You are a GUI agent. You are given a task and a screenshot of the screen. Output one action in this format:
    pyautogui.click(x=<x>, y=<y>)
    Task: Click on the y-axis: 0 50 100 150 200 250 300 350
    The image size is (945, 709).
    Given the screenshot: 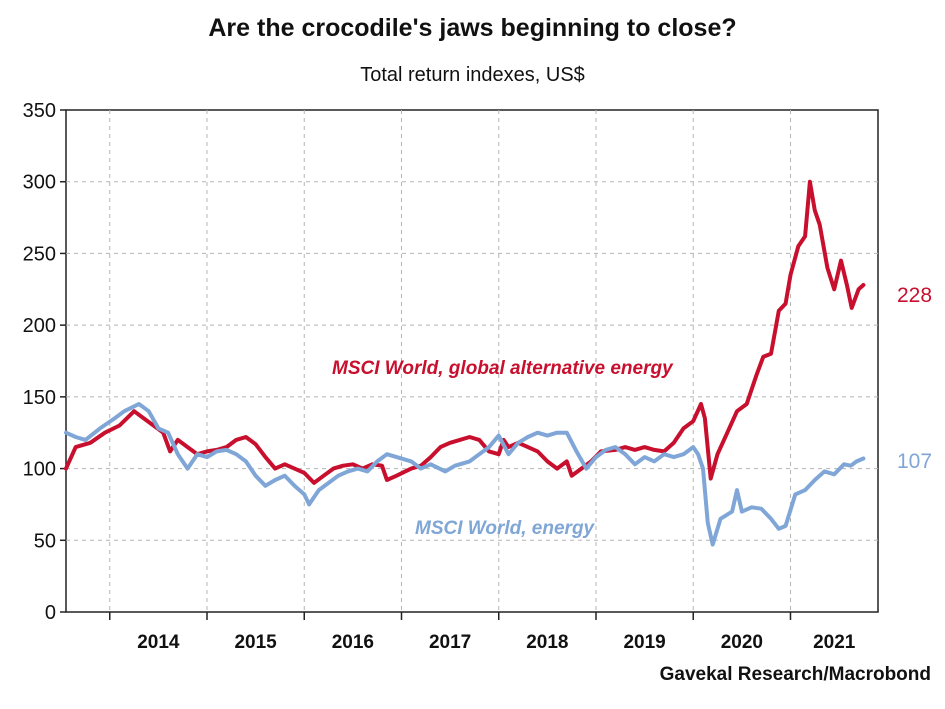 What is the action you would take?
    pyautogui.click(x=44, y=362)
    